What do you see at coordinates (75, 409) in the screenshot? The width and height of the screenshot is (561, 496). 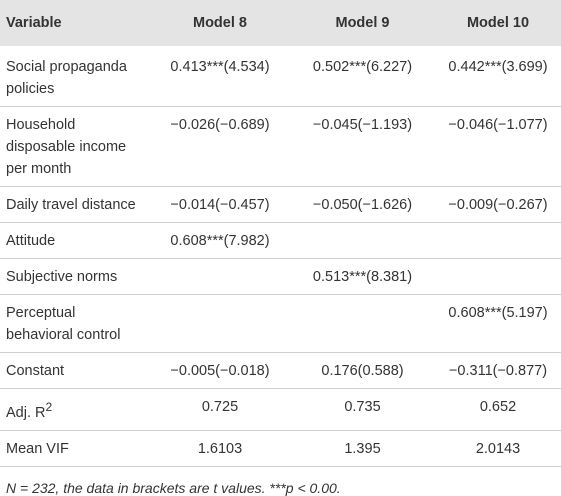 I see `variable-cell: Adj. R2` at bounding box center [75, 409].